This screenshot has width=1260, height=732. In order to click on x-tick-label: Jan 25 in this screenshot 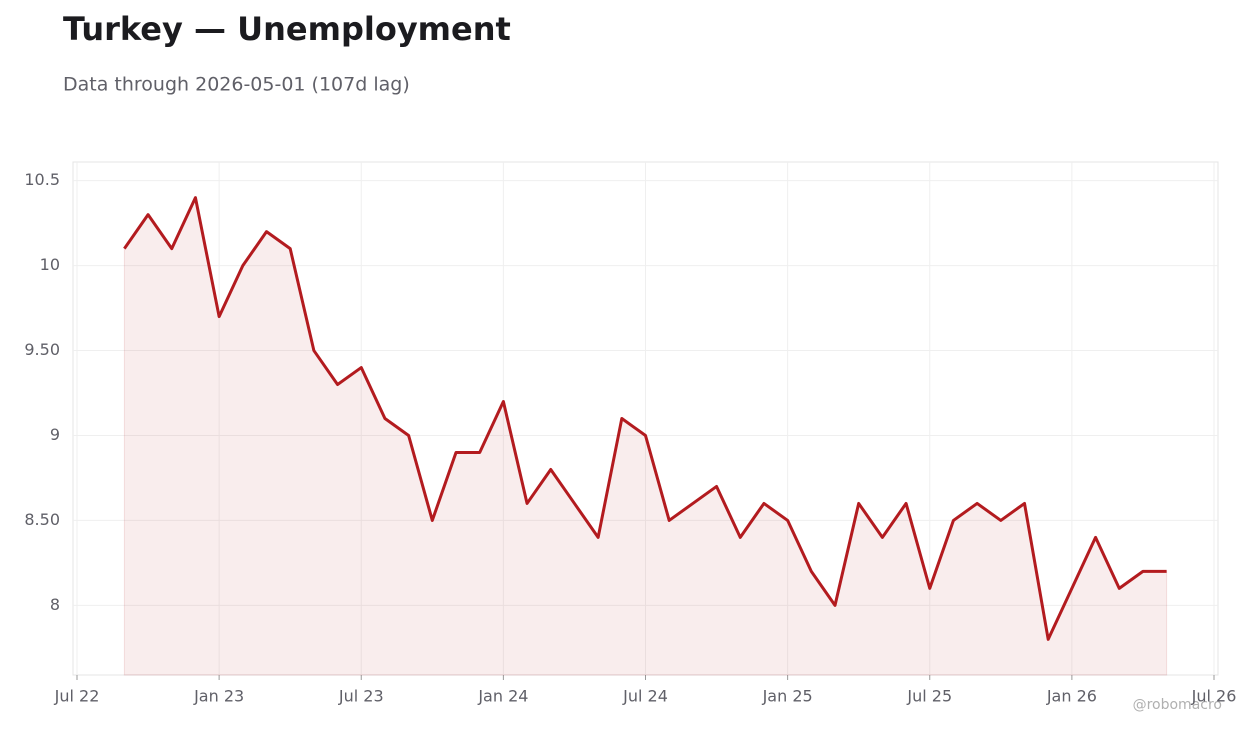, I will do `click(787, 696)`.